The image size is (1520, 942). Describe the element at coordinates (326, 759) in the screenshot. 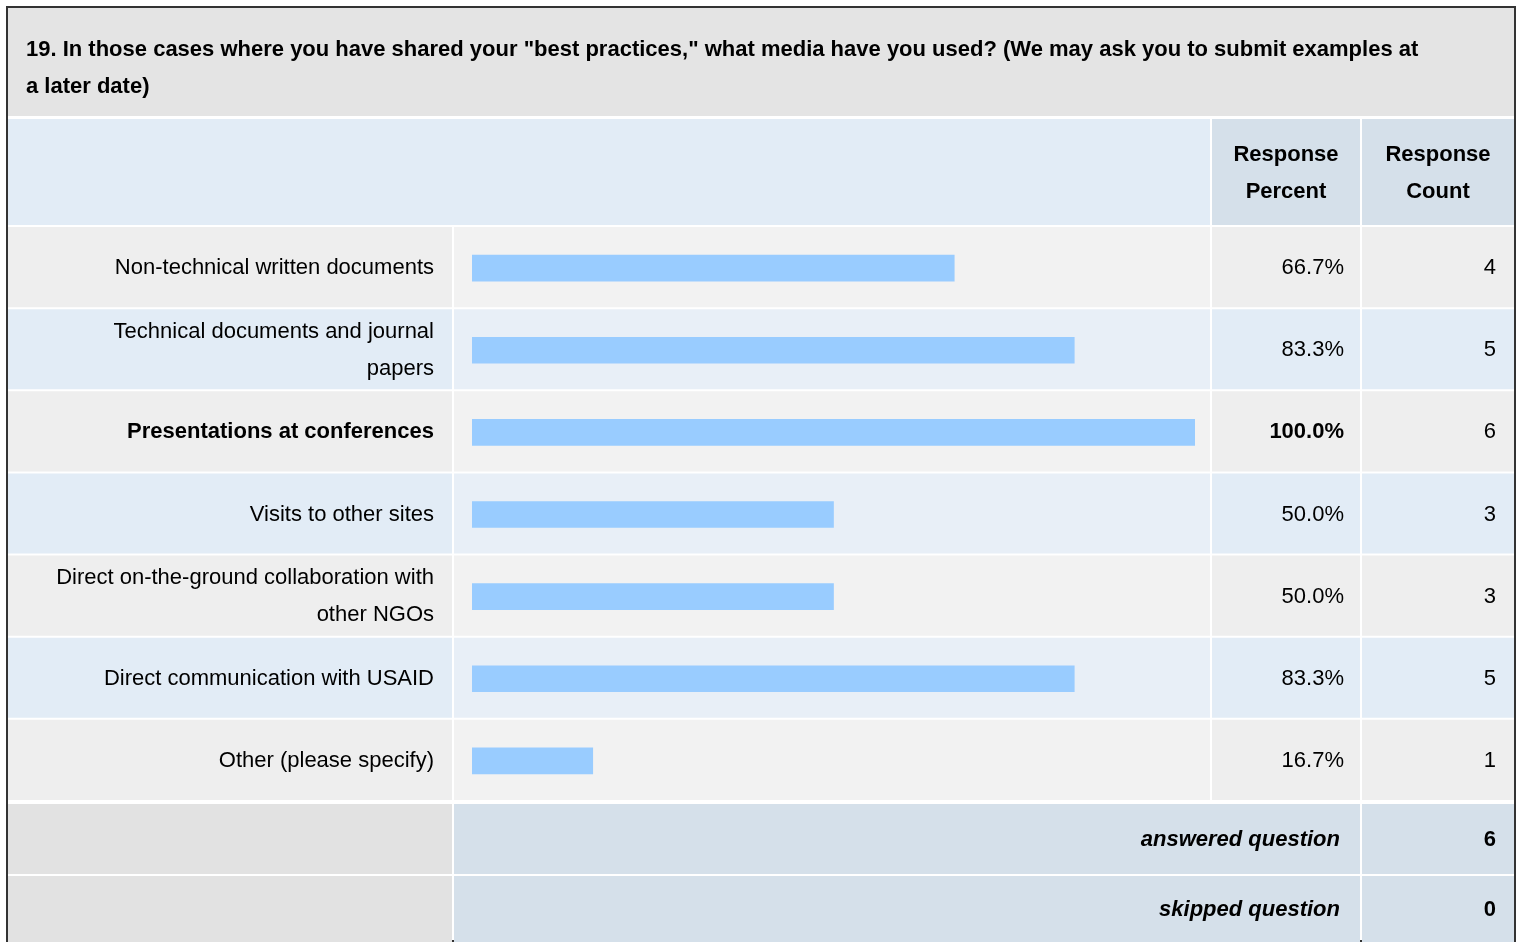

I see `y-tick-label: Other (please specify)` at that location.